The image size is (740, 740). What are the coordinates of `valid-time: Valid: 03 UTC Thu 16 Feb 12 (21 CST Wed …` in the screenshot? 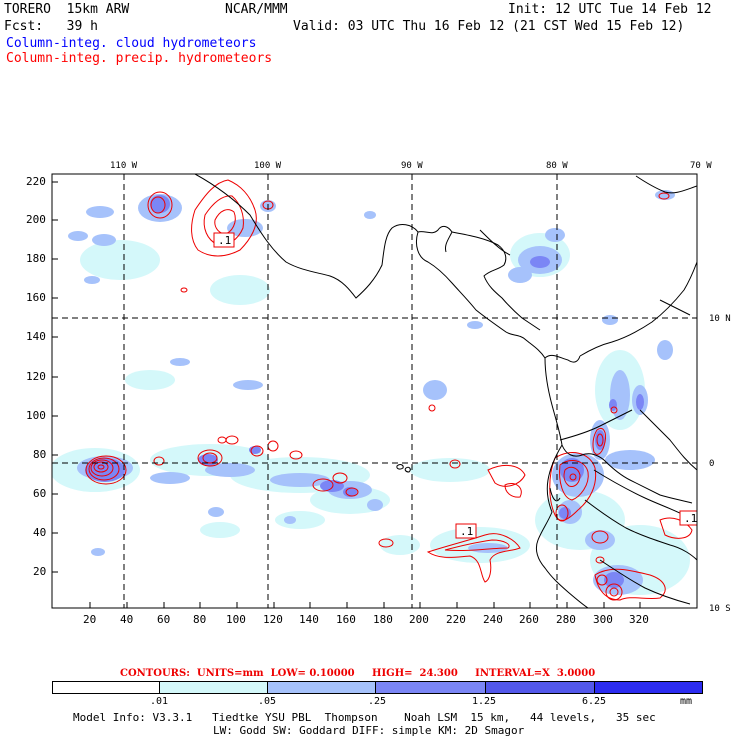 It's located at (489, 26).